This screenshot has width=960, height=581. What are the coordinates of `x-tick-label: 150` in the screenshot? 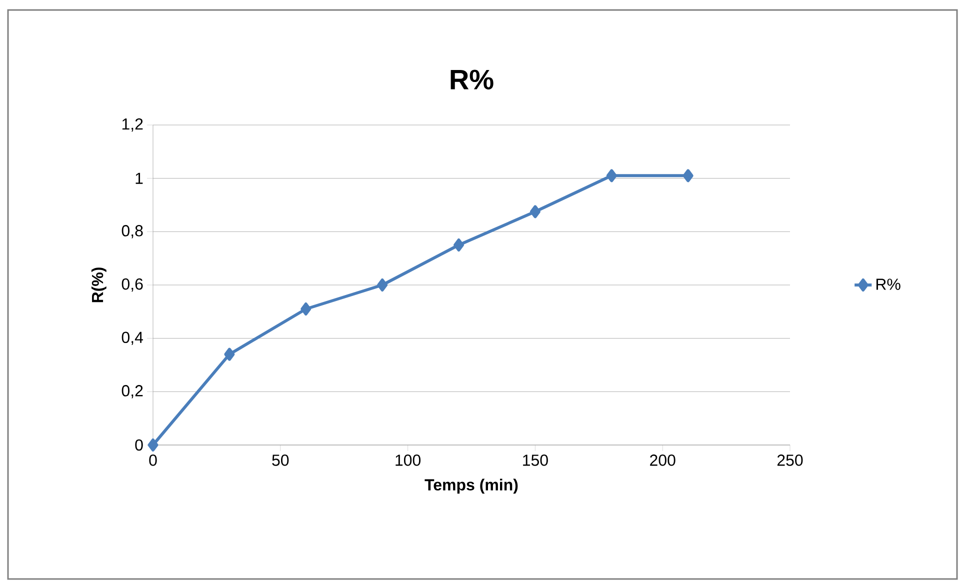 It's located at (535, 460).